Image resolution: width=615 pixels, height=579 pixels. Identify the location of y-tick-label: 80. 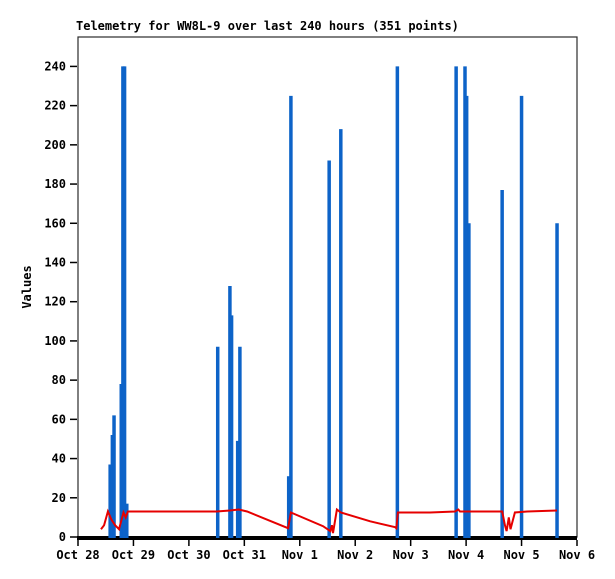
(59, 380).